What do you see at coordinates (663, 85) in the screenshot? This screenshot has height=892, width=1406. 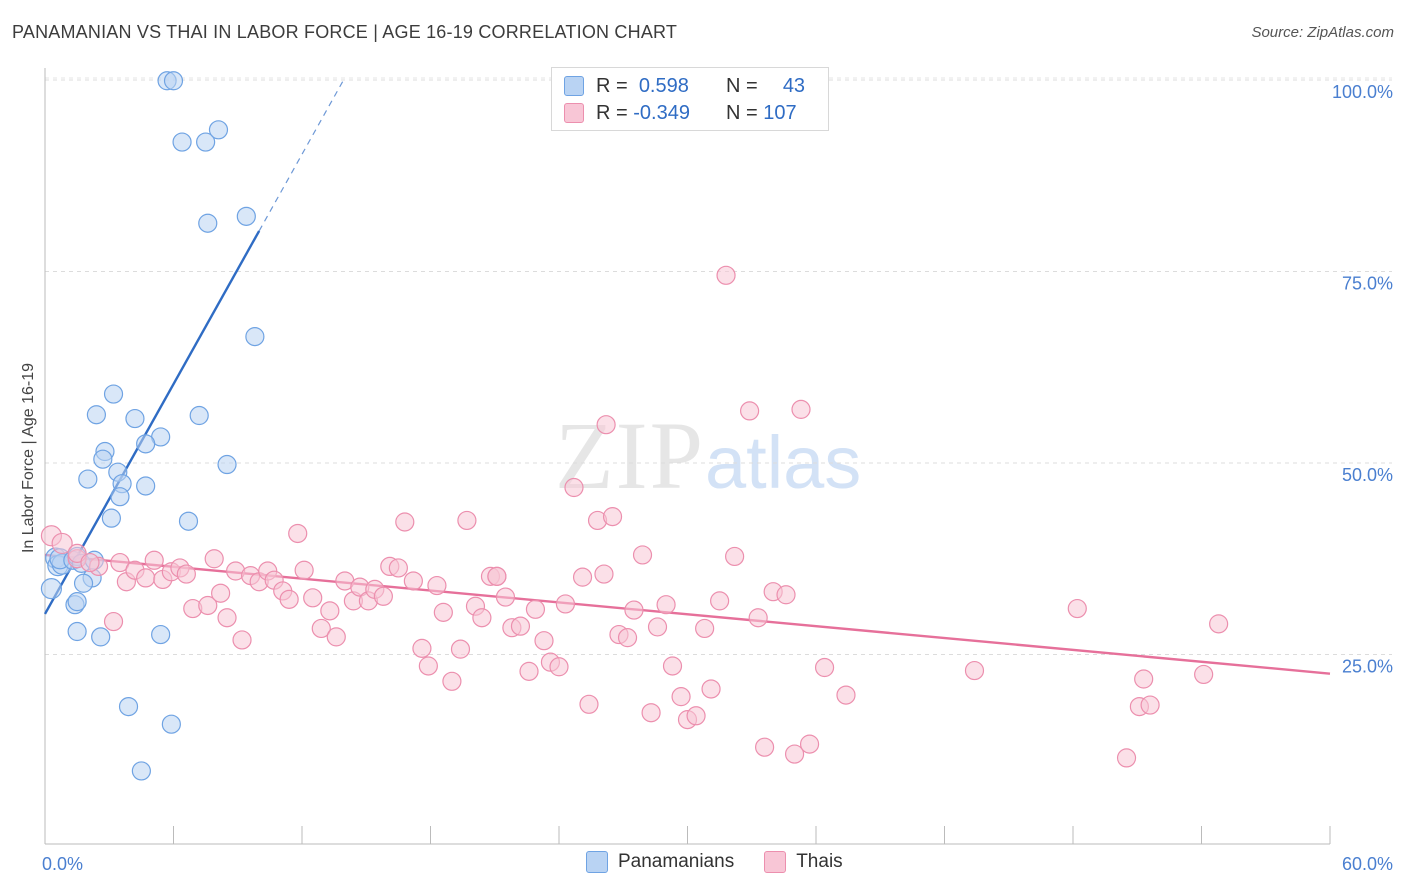 I see `legend-r-value: 0.598` at bounding box center [663, 85].